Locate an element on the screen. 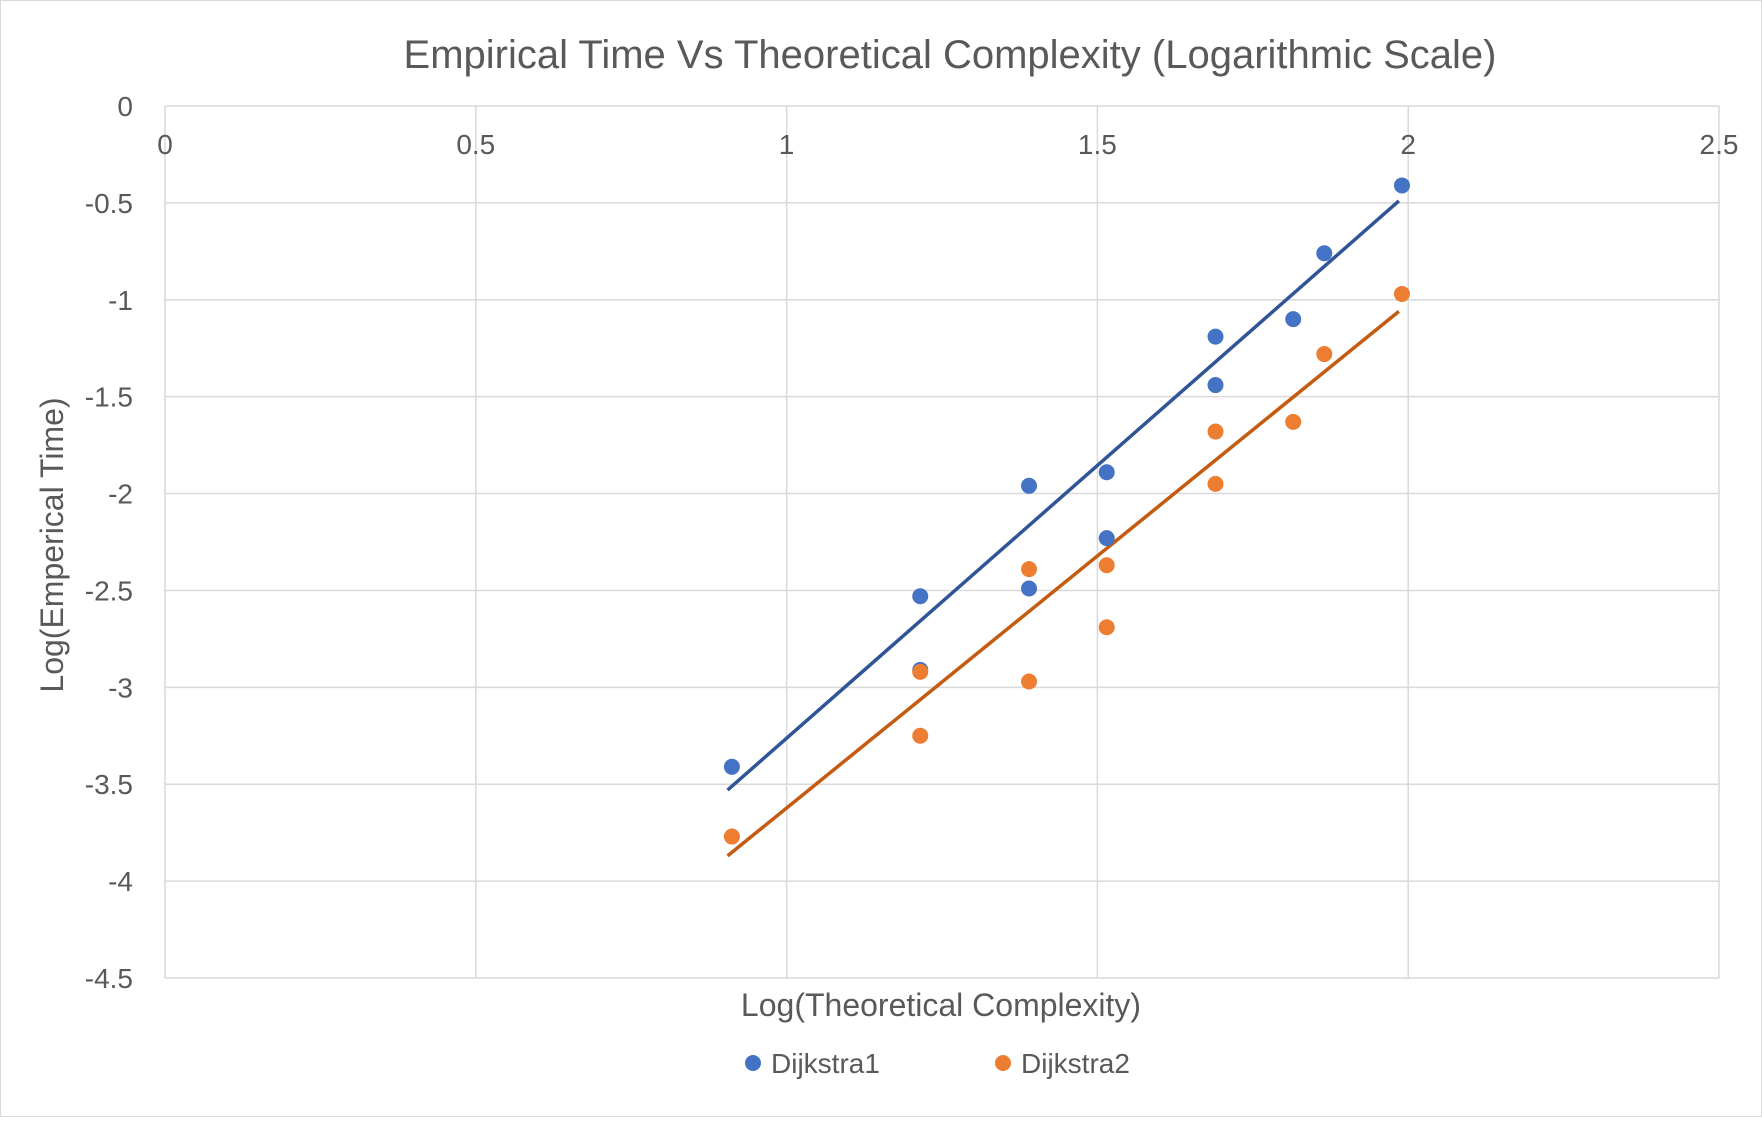  y-tick-label: -3.5 is located at coordinates (109, 784).